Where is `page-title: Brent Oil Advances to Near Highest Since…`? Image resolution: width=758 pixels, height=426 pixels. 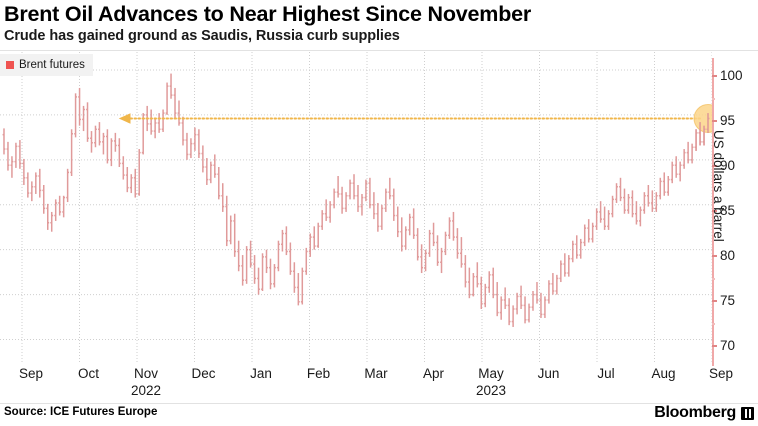 page-title: Brent Oil Advances to Near Highest Since… is located at coordinates (268, 14).